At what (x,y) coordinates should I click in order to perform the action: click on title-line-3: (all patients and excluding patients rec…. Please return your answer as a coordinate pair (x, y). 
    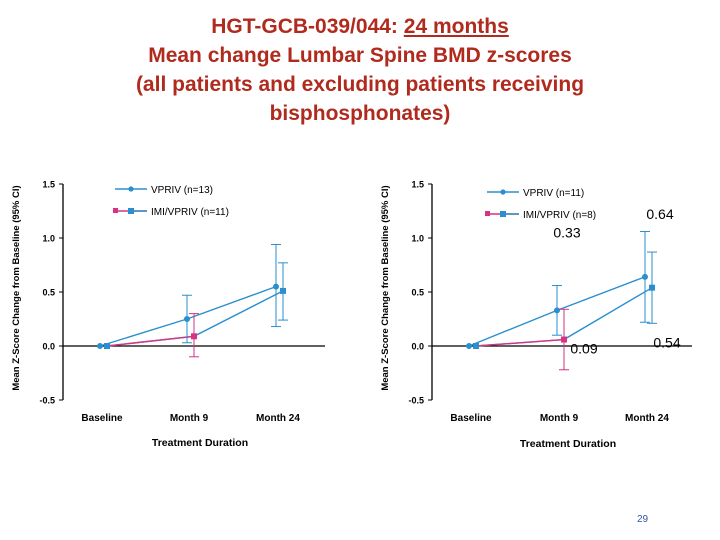
    Looking at the image, I should click on (360, 84).